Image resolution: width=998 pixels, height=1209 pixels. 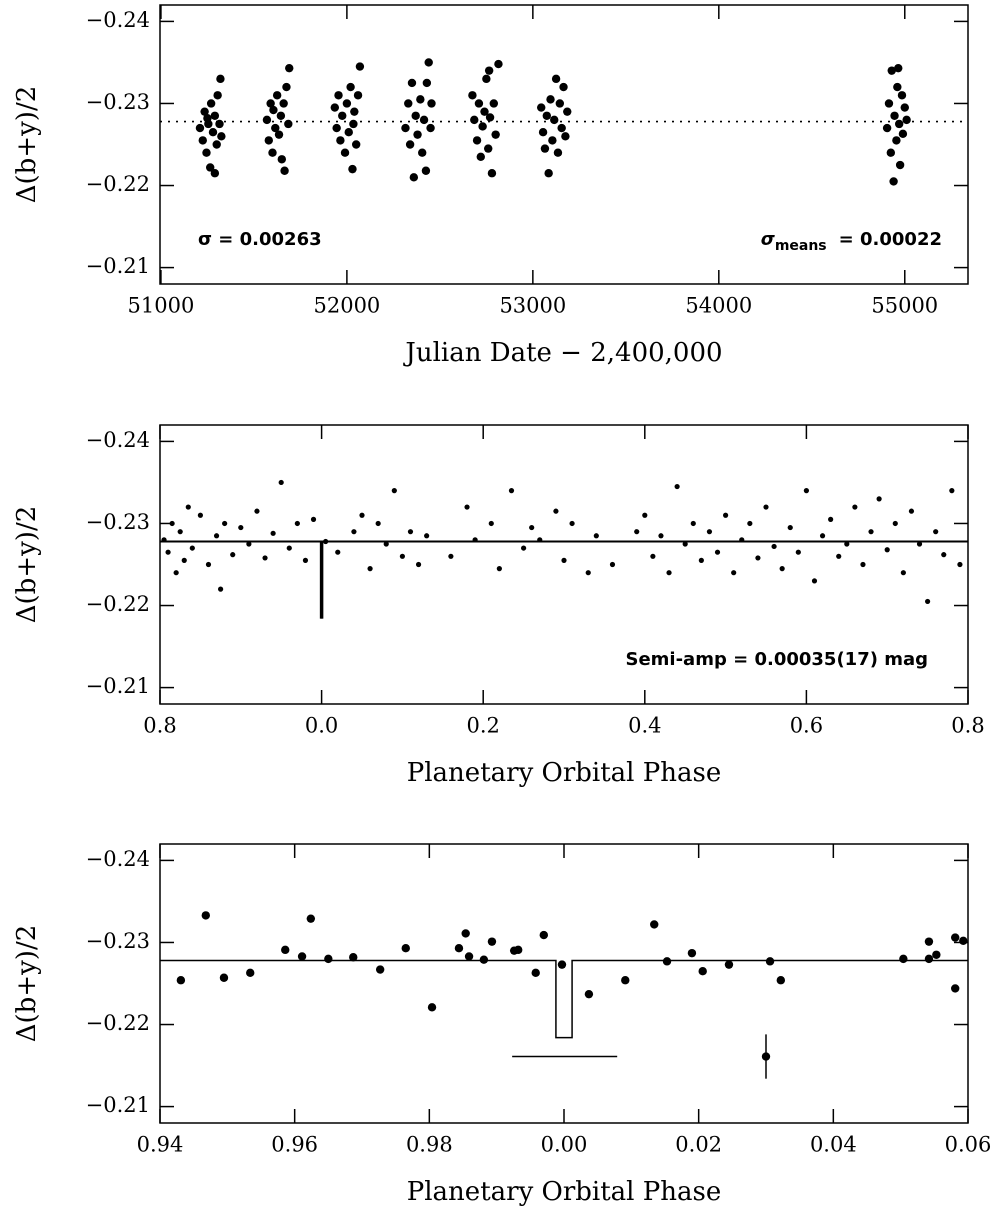 What do you see at coordinates (768, 239) in the screenshot?
I see `annotation-text: σ` at bounding box center [768, 239].